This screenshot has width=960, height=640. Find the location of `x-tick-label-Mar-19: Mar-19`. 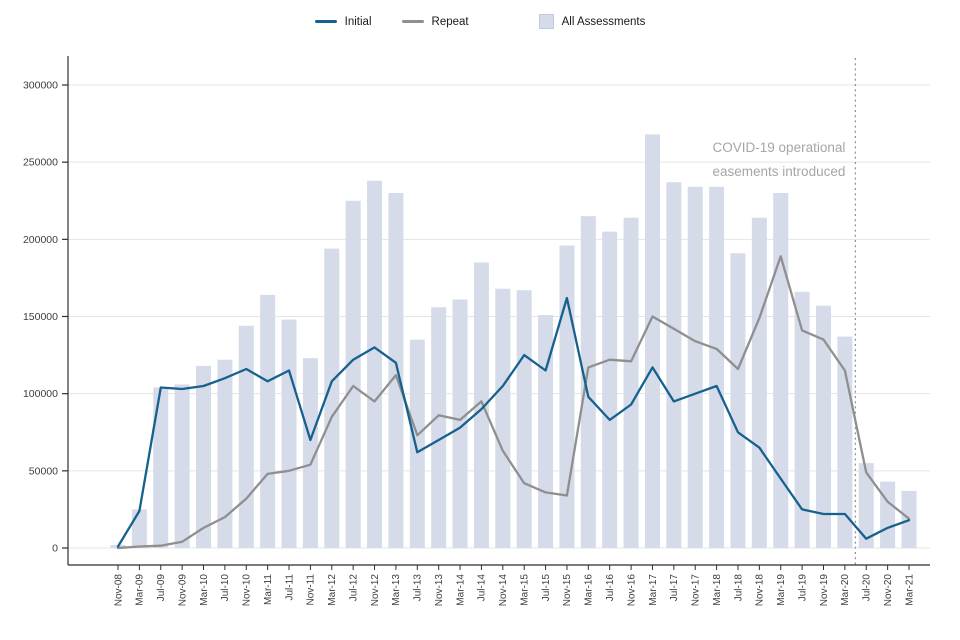

x-tick-label-Mar-19: Mar-19 is located at coordinates (781, 590).